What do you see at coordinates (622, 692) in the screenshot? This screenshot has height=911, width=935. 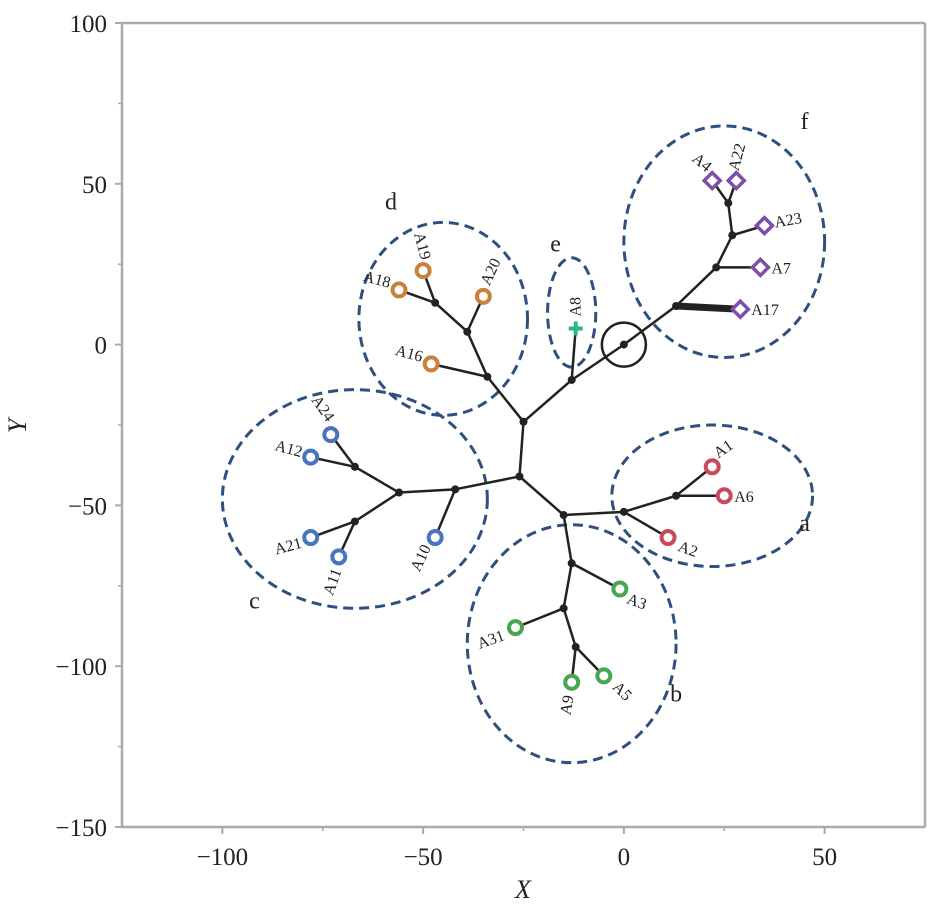 I see `leaf-label-A5: A5` at bounding box center [622, 692].